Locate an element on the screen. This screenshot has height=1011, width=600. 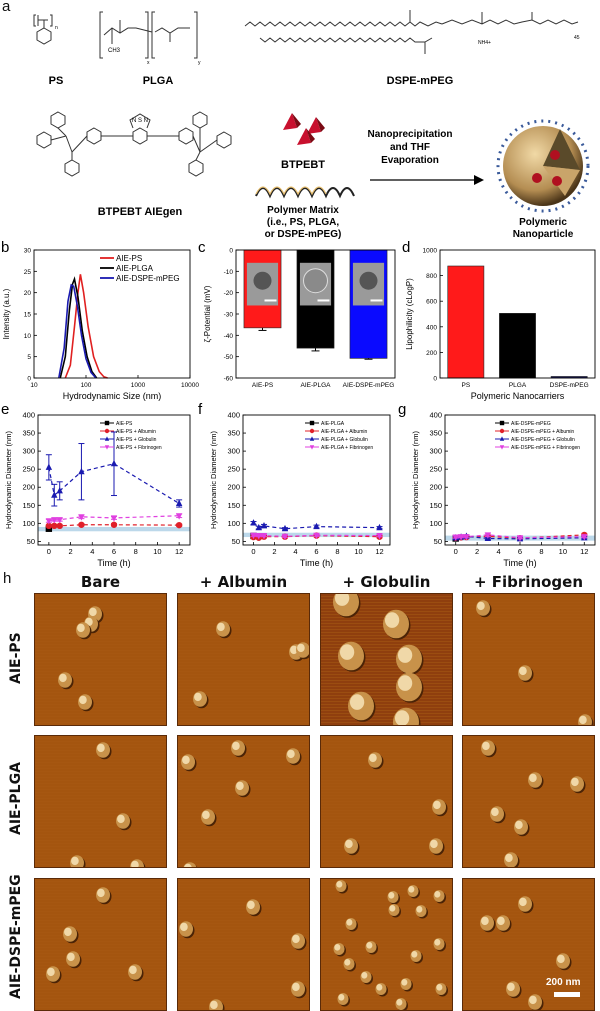
legend-label: AIE-PLGA is located at coordinates (333, 424).